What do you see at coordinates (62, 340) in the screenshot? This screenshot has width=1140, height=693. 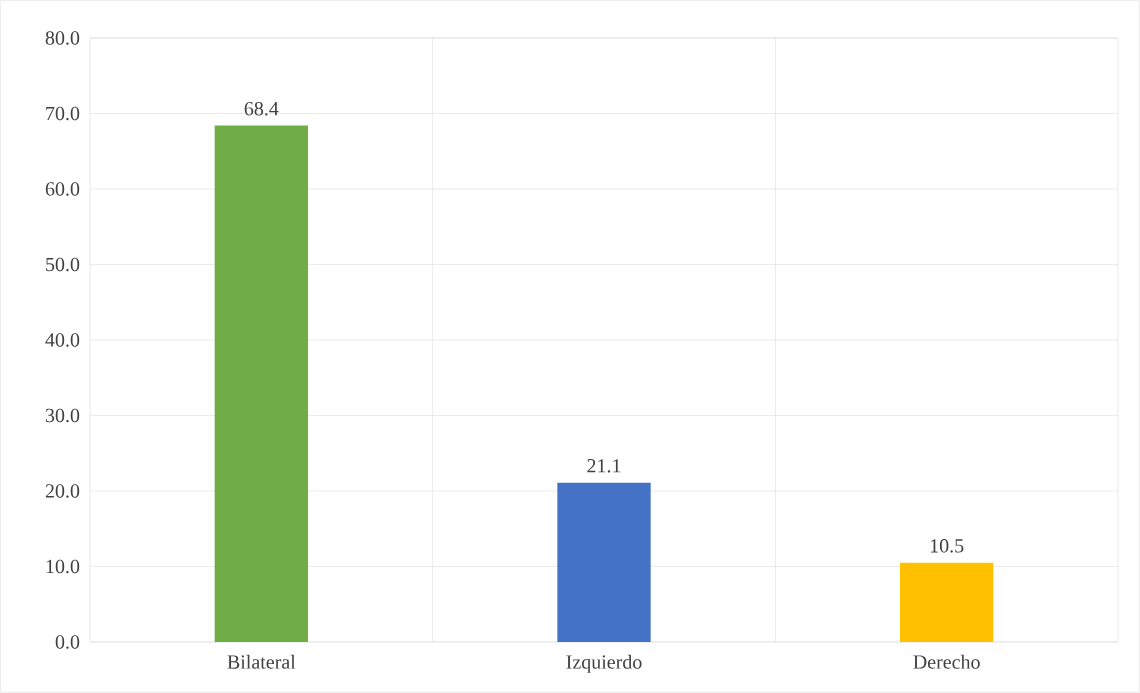 I see `y-tick-label: 40.0` at bounding box center [62, 340].